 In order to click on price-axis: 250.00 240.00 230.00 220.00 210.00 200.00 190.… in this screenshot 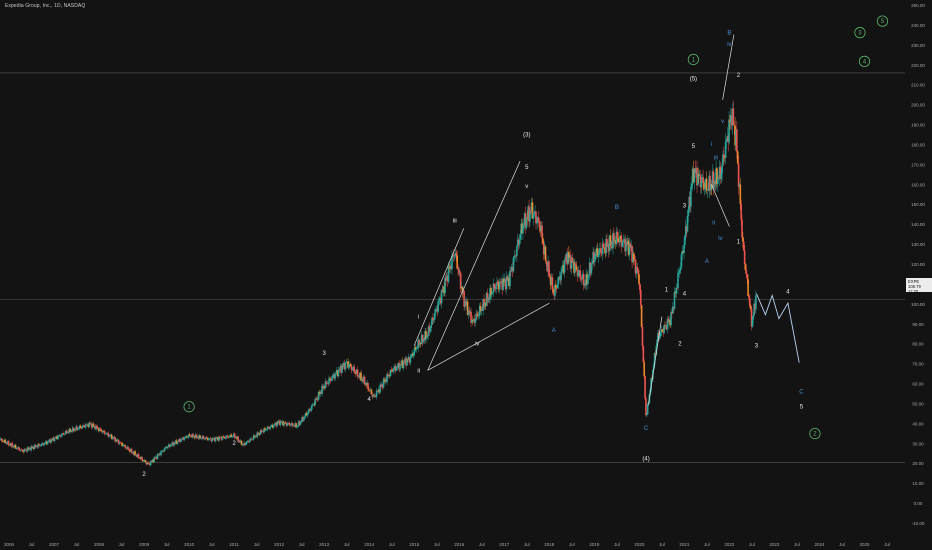, I will do `click(918, 264)`.